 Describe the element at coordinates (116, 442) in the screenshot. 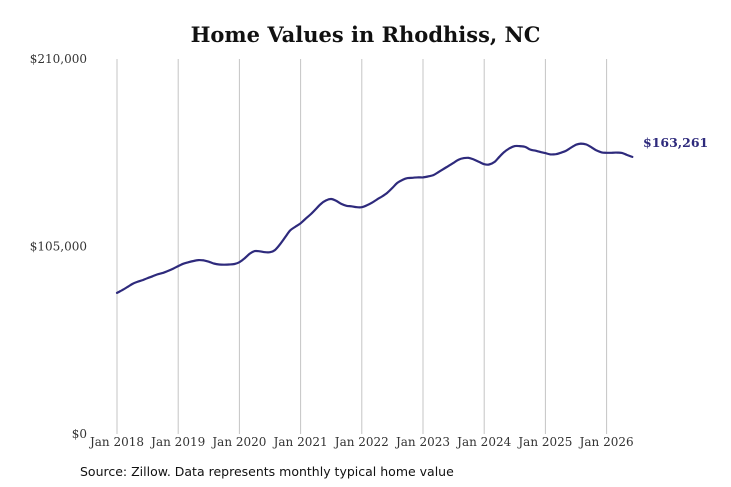

I see `x-tick-label: Jan 2018` at that location.